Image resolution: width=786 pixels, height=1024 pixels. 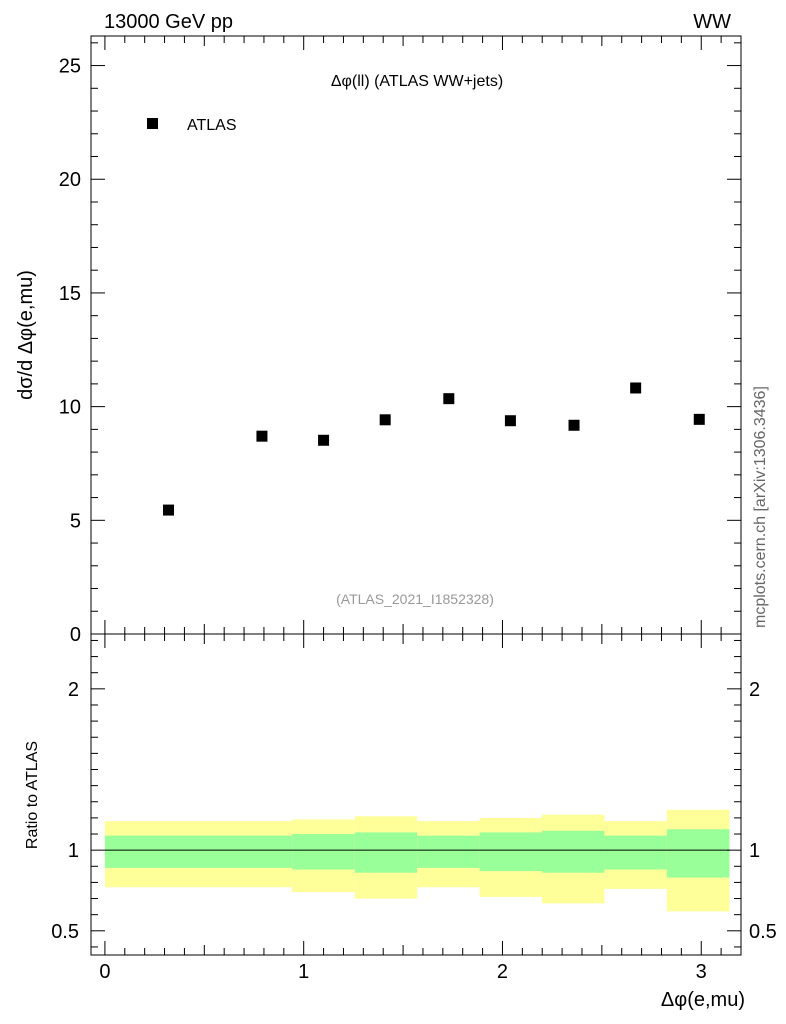 What do you see at coordinates (168, 22) in the screenshot?
I see `header-left: 13000 GeV pp` at bounding box center [168, 22].